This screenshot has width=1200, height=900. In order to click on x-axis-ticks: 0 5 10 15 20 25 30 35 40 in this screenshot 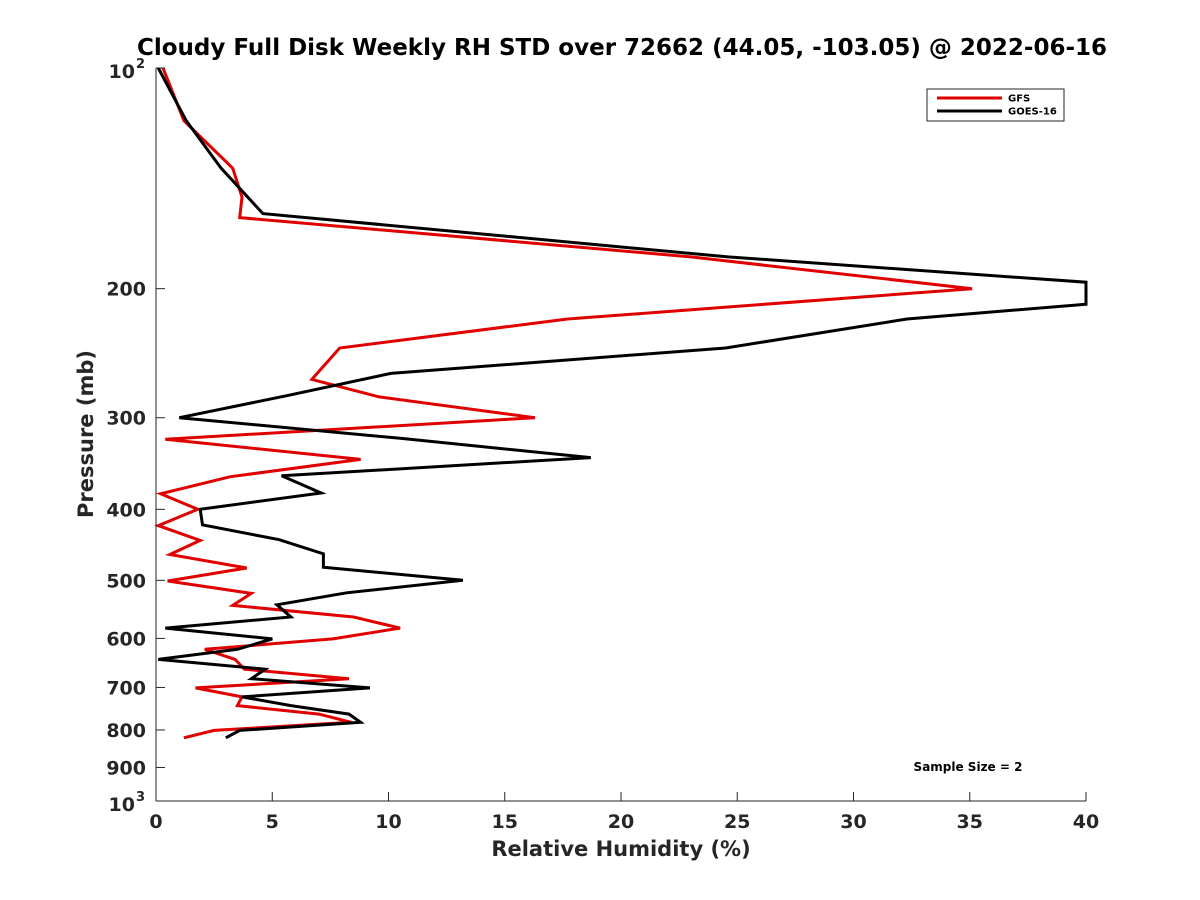, I will do `click(624, 812)`.